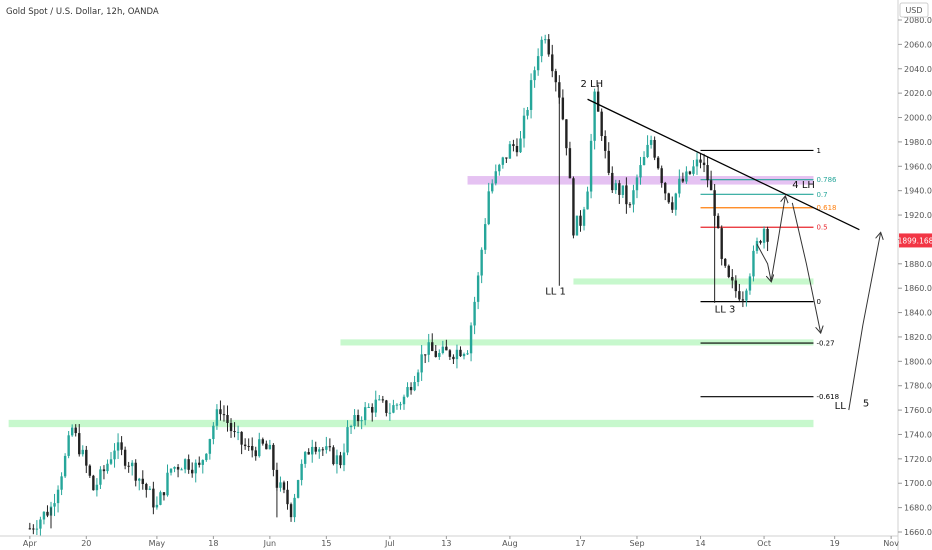 The height and width of the screenshot is (550, 932). Describe the element at coordinates (825, 344) in the screenshot. I see `fib-label: -0.27` at that location.